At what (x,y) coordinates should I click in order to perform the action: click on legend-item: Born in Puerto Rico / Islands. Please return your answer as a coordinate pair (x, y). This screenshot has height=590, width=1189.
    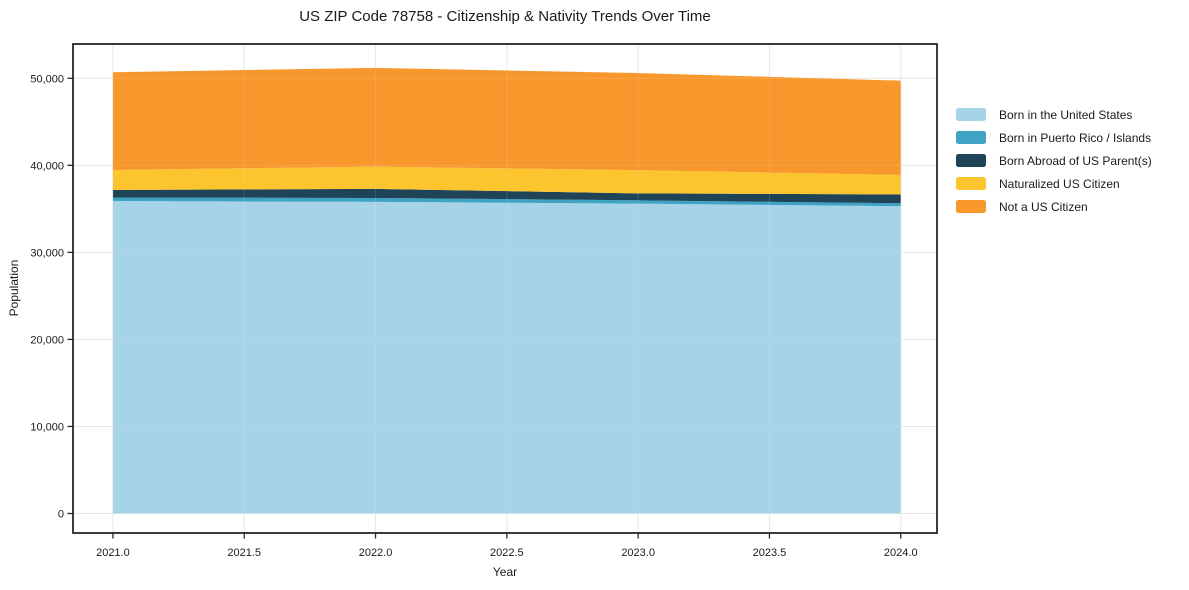
    Looking at the image, I should click on (1054, 137).